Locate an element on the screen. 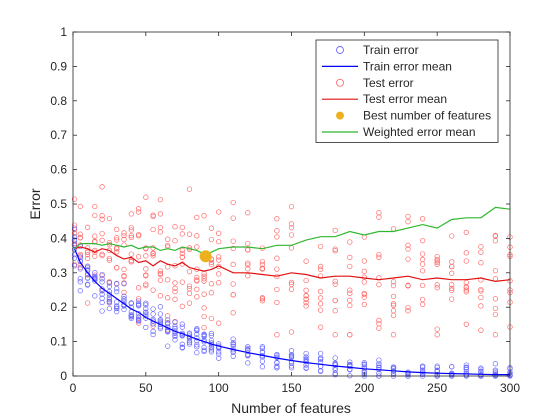  best-features-marker is located at coordinates (205, 256).